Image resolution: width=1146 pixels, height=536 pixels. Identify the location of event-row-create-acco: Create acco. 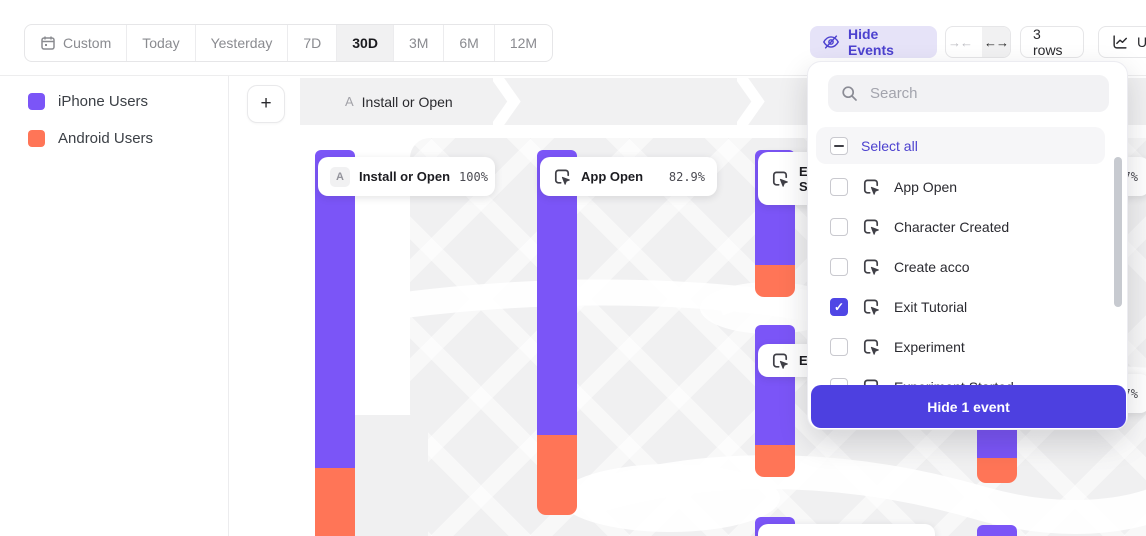
(960, 267).